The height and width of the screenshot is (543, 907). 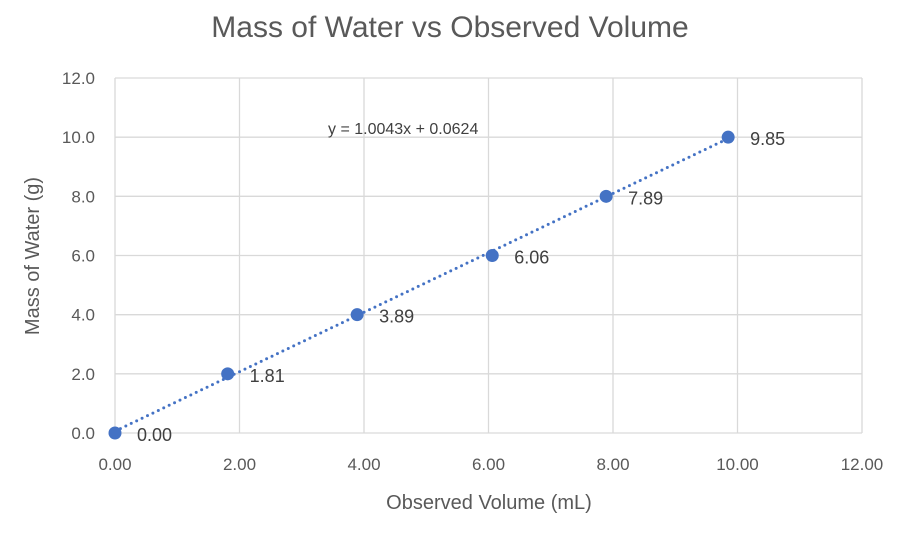 What do you see at coordinates (83, 433) in the screenshot?
I see `y-tick-label: 0.0` at bounding box center [83, 433].